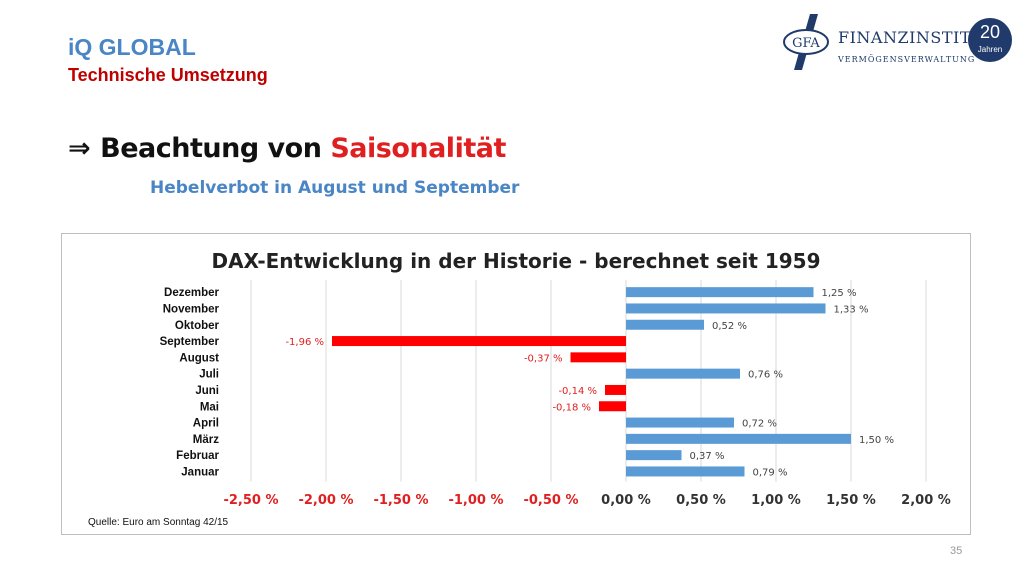 Image resolution: width=1024 pixels, height=576 pixels. Describe the element at coordinates (475, 500) in the screenshot. I see `x-tick-label: -1,00 %` at that location.